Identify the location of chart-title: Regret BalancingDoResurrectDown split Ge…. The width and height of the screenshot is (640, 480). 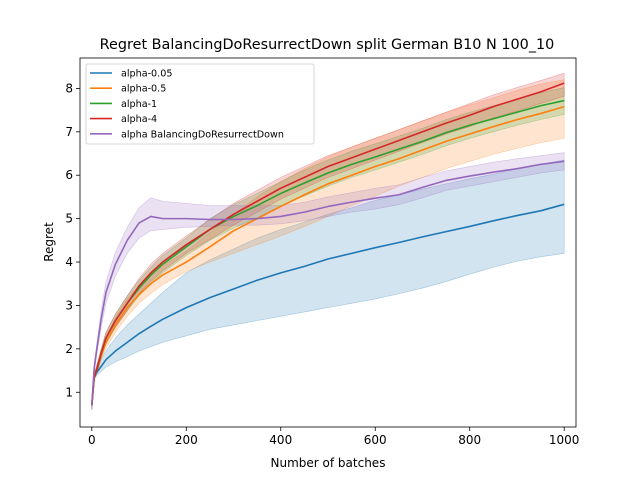
(327, 45).